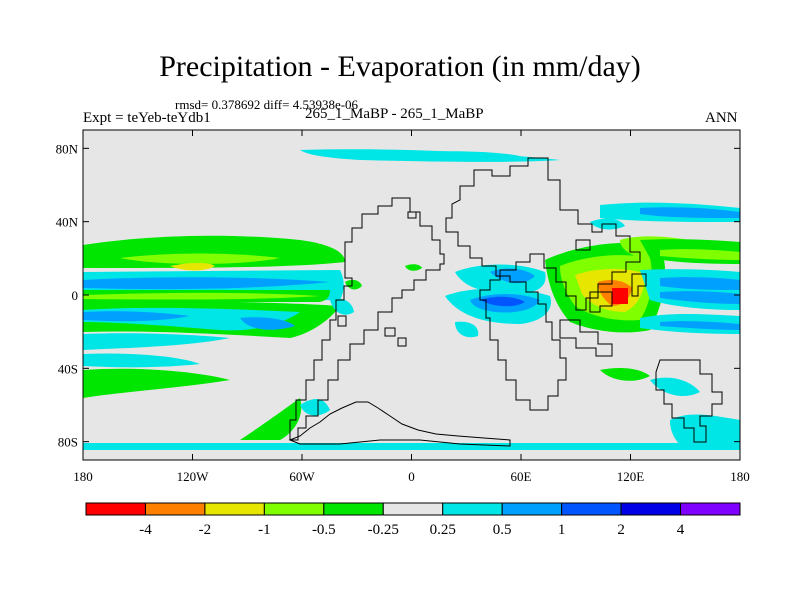 This screenshot has width=800, height=600. What do you see at coordinates (67, 222) in the screenshot?
I see `lat-tick-label: 40N` at bounding box center [67, 222].